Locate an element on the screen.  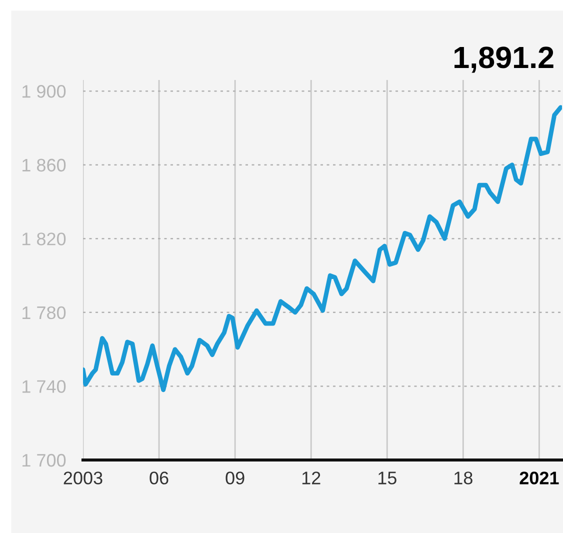
text: 1,891.2 is located at coordinates (504, 59).